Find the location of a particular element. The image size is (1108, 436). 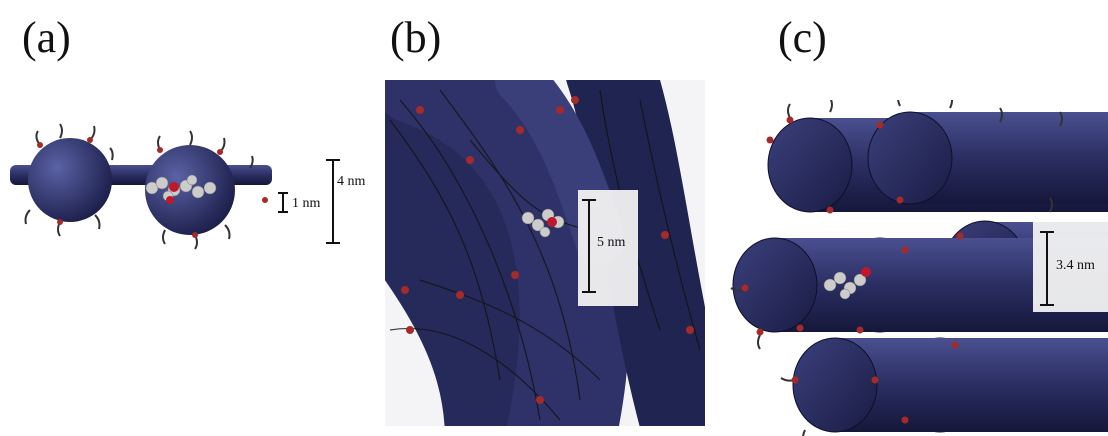

panel-label: (a) is located at coordinates (46, 37).